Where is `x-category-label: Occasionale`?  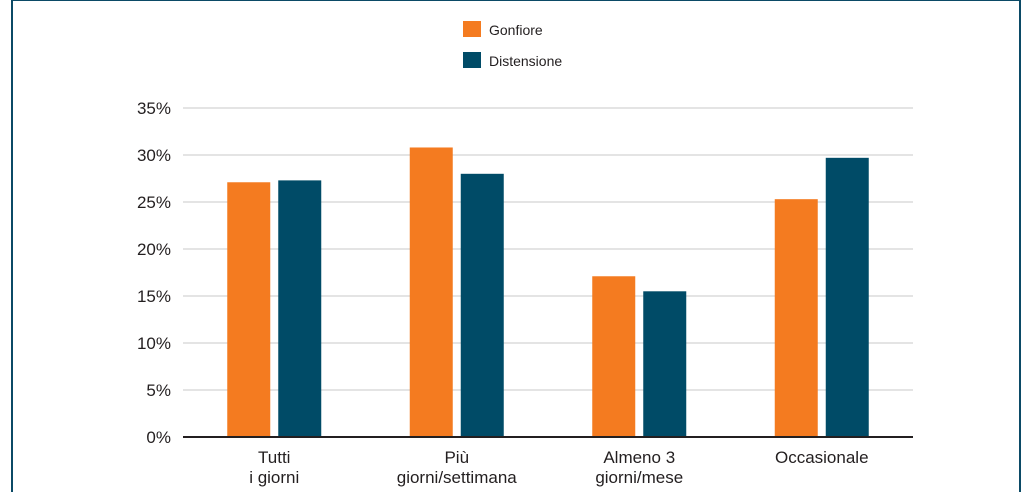
x-category-label: Occasionale is located at coordinates (822, 457).